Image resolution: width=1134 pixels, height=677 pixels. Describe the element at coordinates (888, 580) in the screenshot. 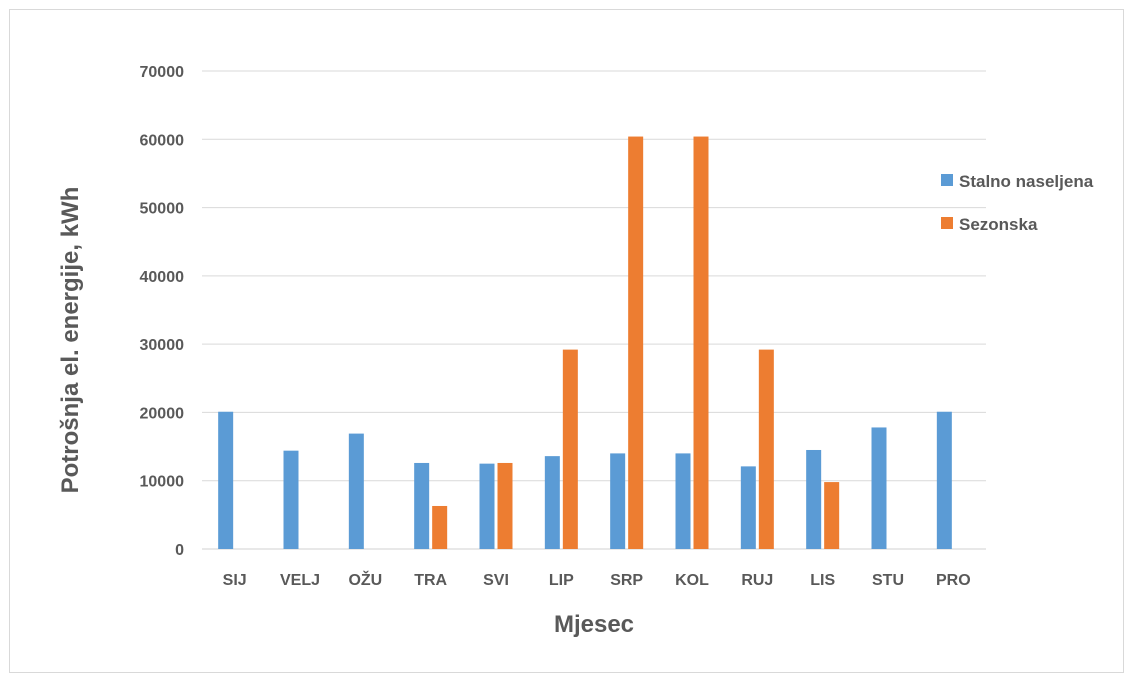

I see `x-tick-label: STU` at that location.